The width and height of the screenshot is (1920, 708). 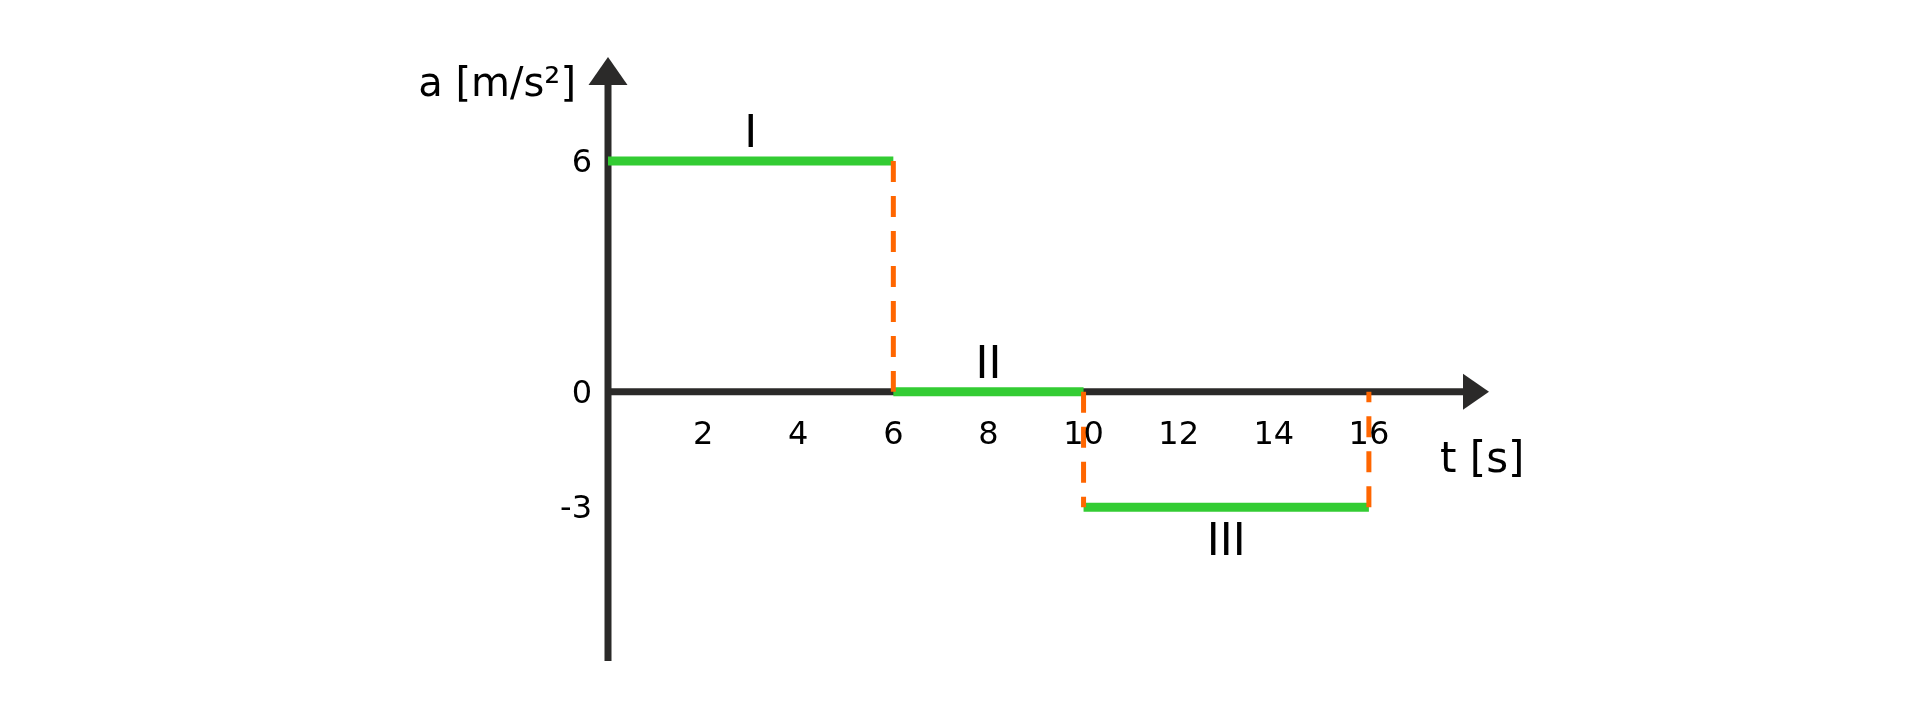 I want to click on annotation: III, so click(x=1226, y=540).